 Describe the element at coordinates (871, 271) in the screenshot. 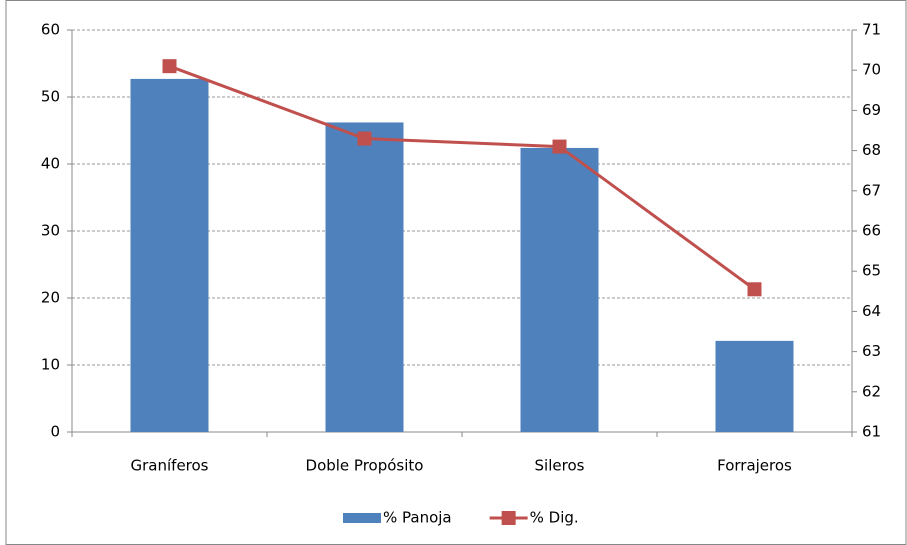

I see `y2-tick-label: 65` at that location.